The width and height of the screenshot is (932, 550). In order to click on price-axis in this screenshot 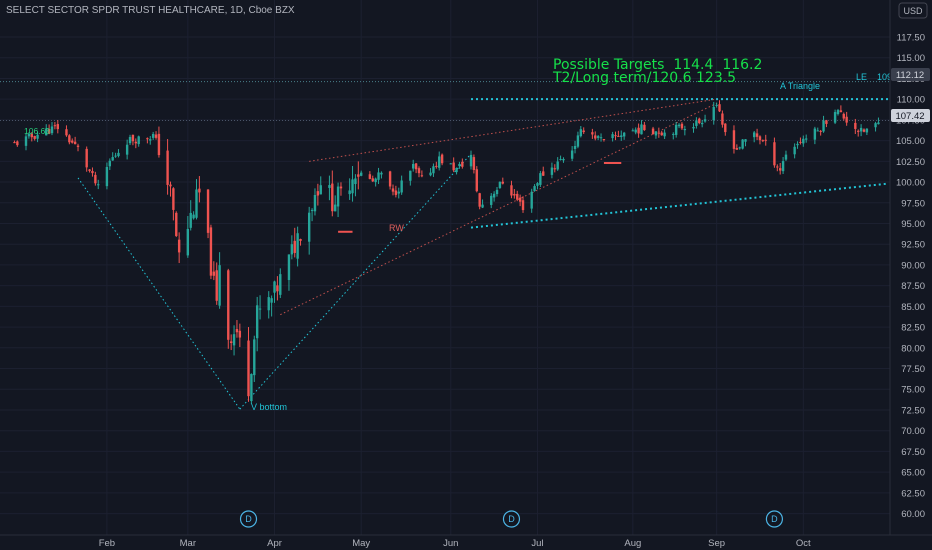, I will do `click(911, 267)`.